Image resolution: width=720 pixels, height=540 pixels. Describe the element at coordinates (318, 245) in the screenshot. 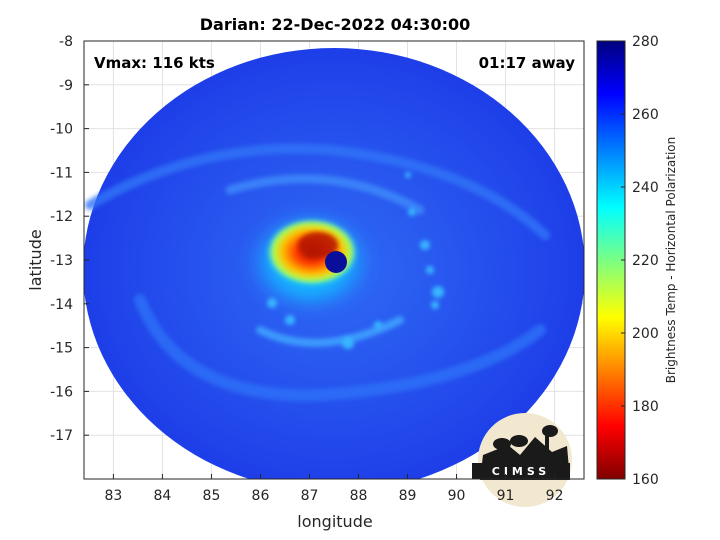

I see `warm-core-center` at that location.